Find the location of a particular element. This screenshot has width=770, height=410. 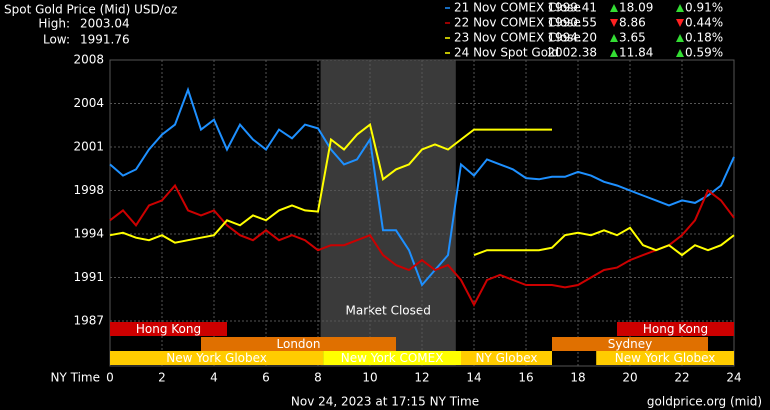

legend-change-pct: 0.91% is located at coordinates (704, 8).